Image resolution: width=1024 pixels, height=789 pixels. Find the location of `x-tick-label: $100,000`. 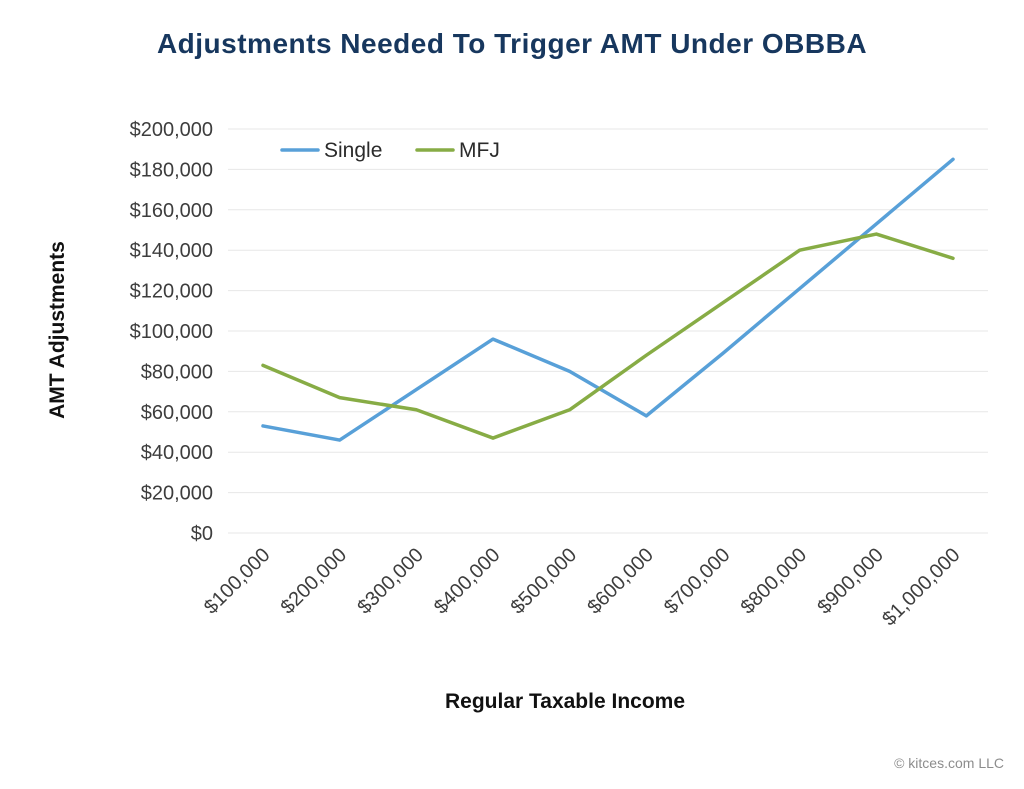

x-tick-label: $100,000 is located at coordinates (237, 581).